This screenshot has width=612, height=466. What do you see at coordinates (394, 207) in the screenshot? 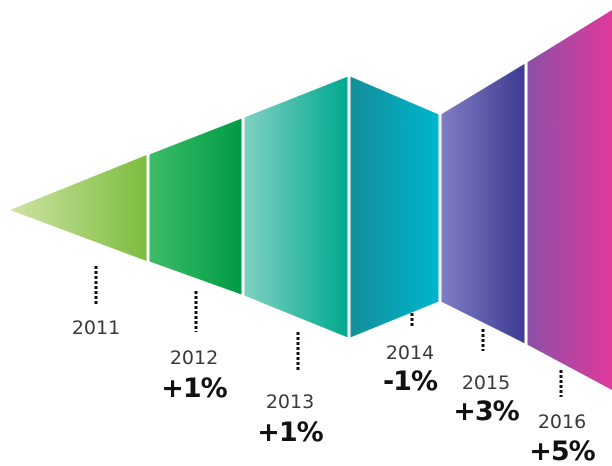
I see `funnel-segment-2014` at bounding box center [394, 207].